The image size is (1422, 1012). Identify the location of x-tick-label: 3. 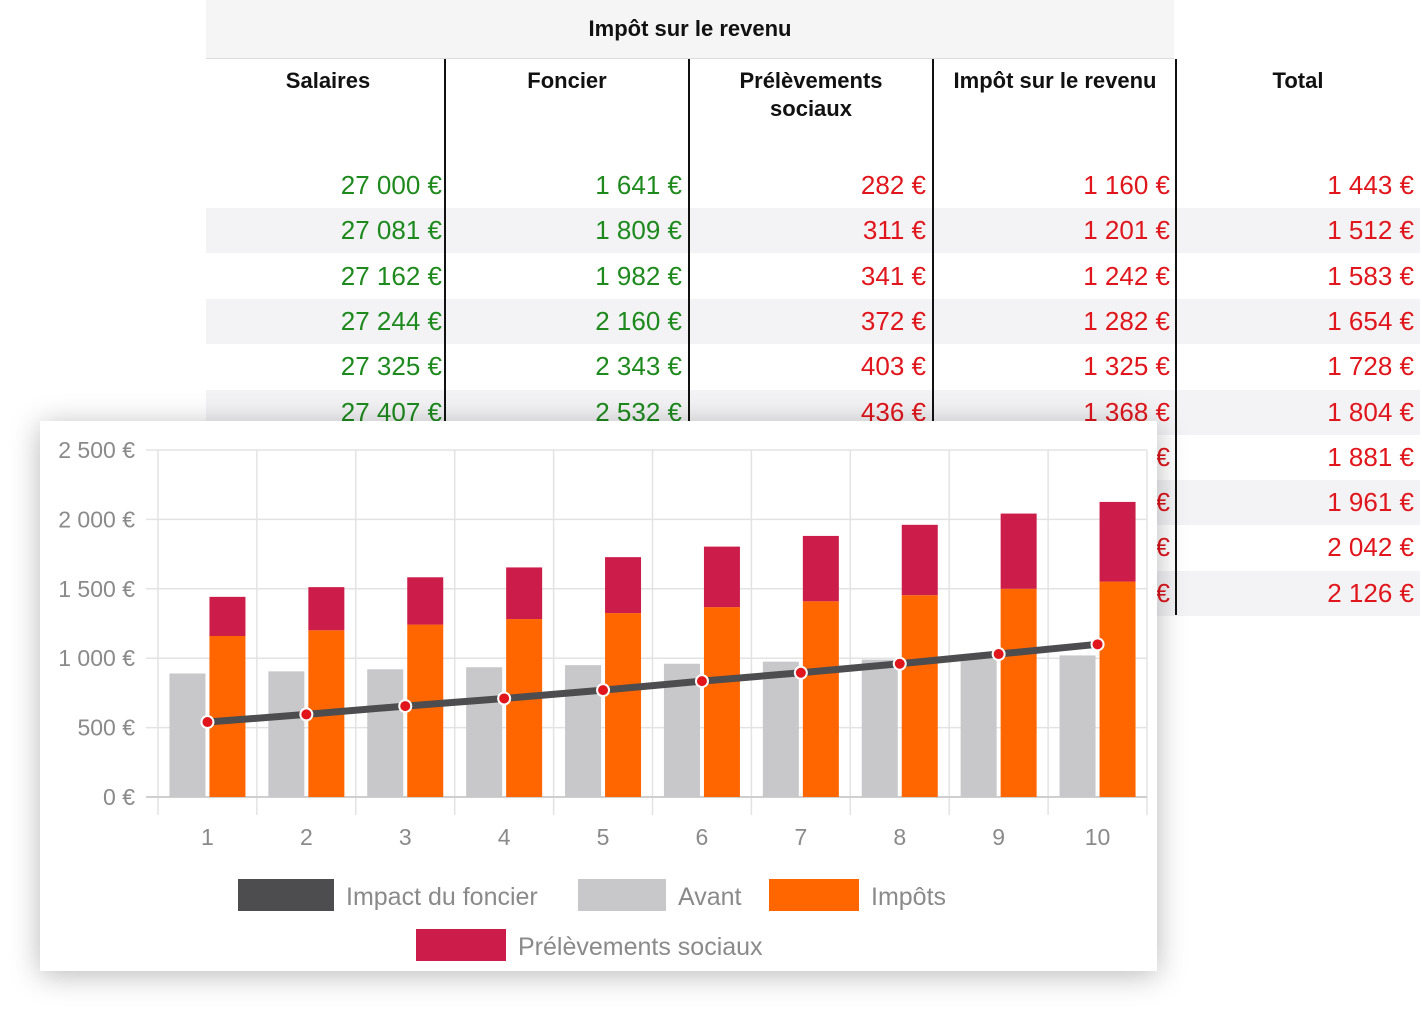
(405, 837).